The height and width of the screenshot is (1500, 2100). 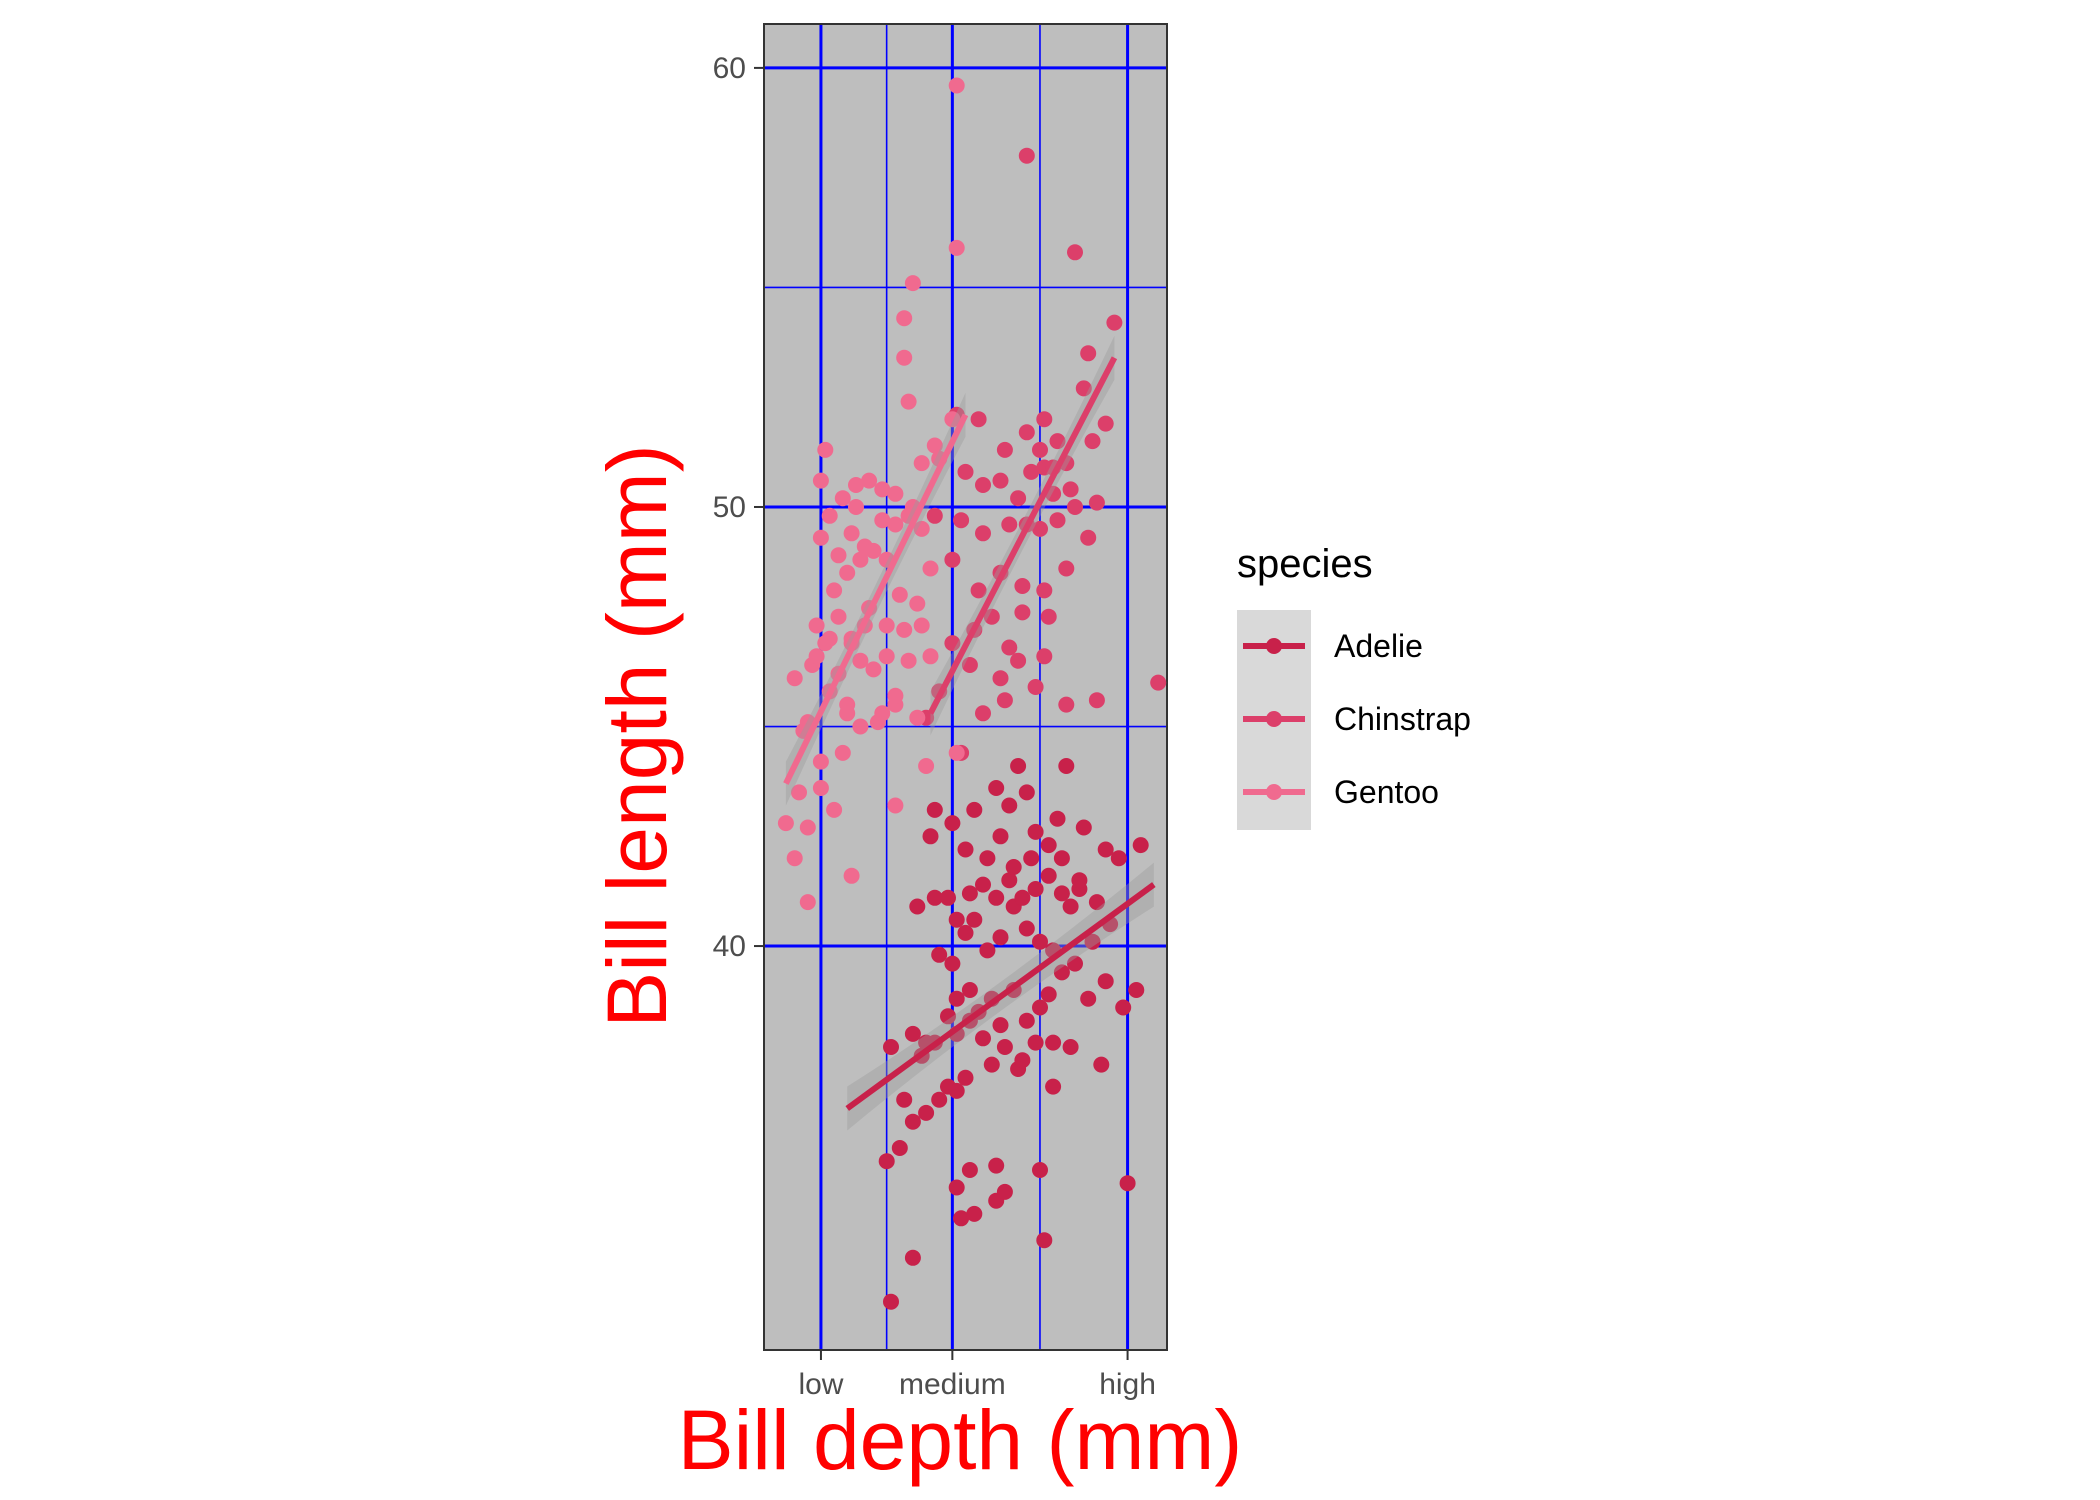 I want to click on regression-lines, so click(x=969, y=733).